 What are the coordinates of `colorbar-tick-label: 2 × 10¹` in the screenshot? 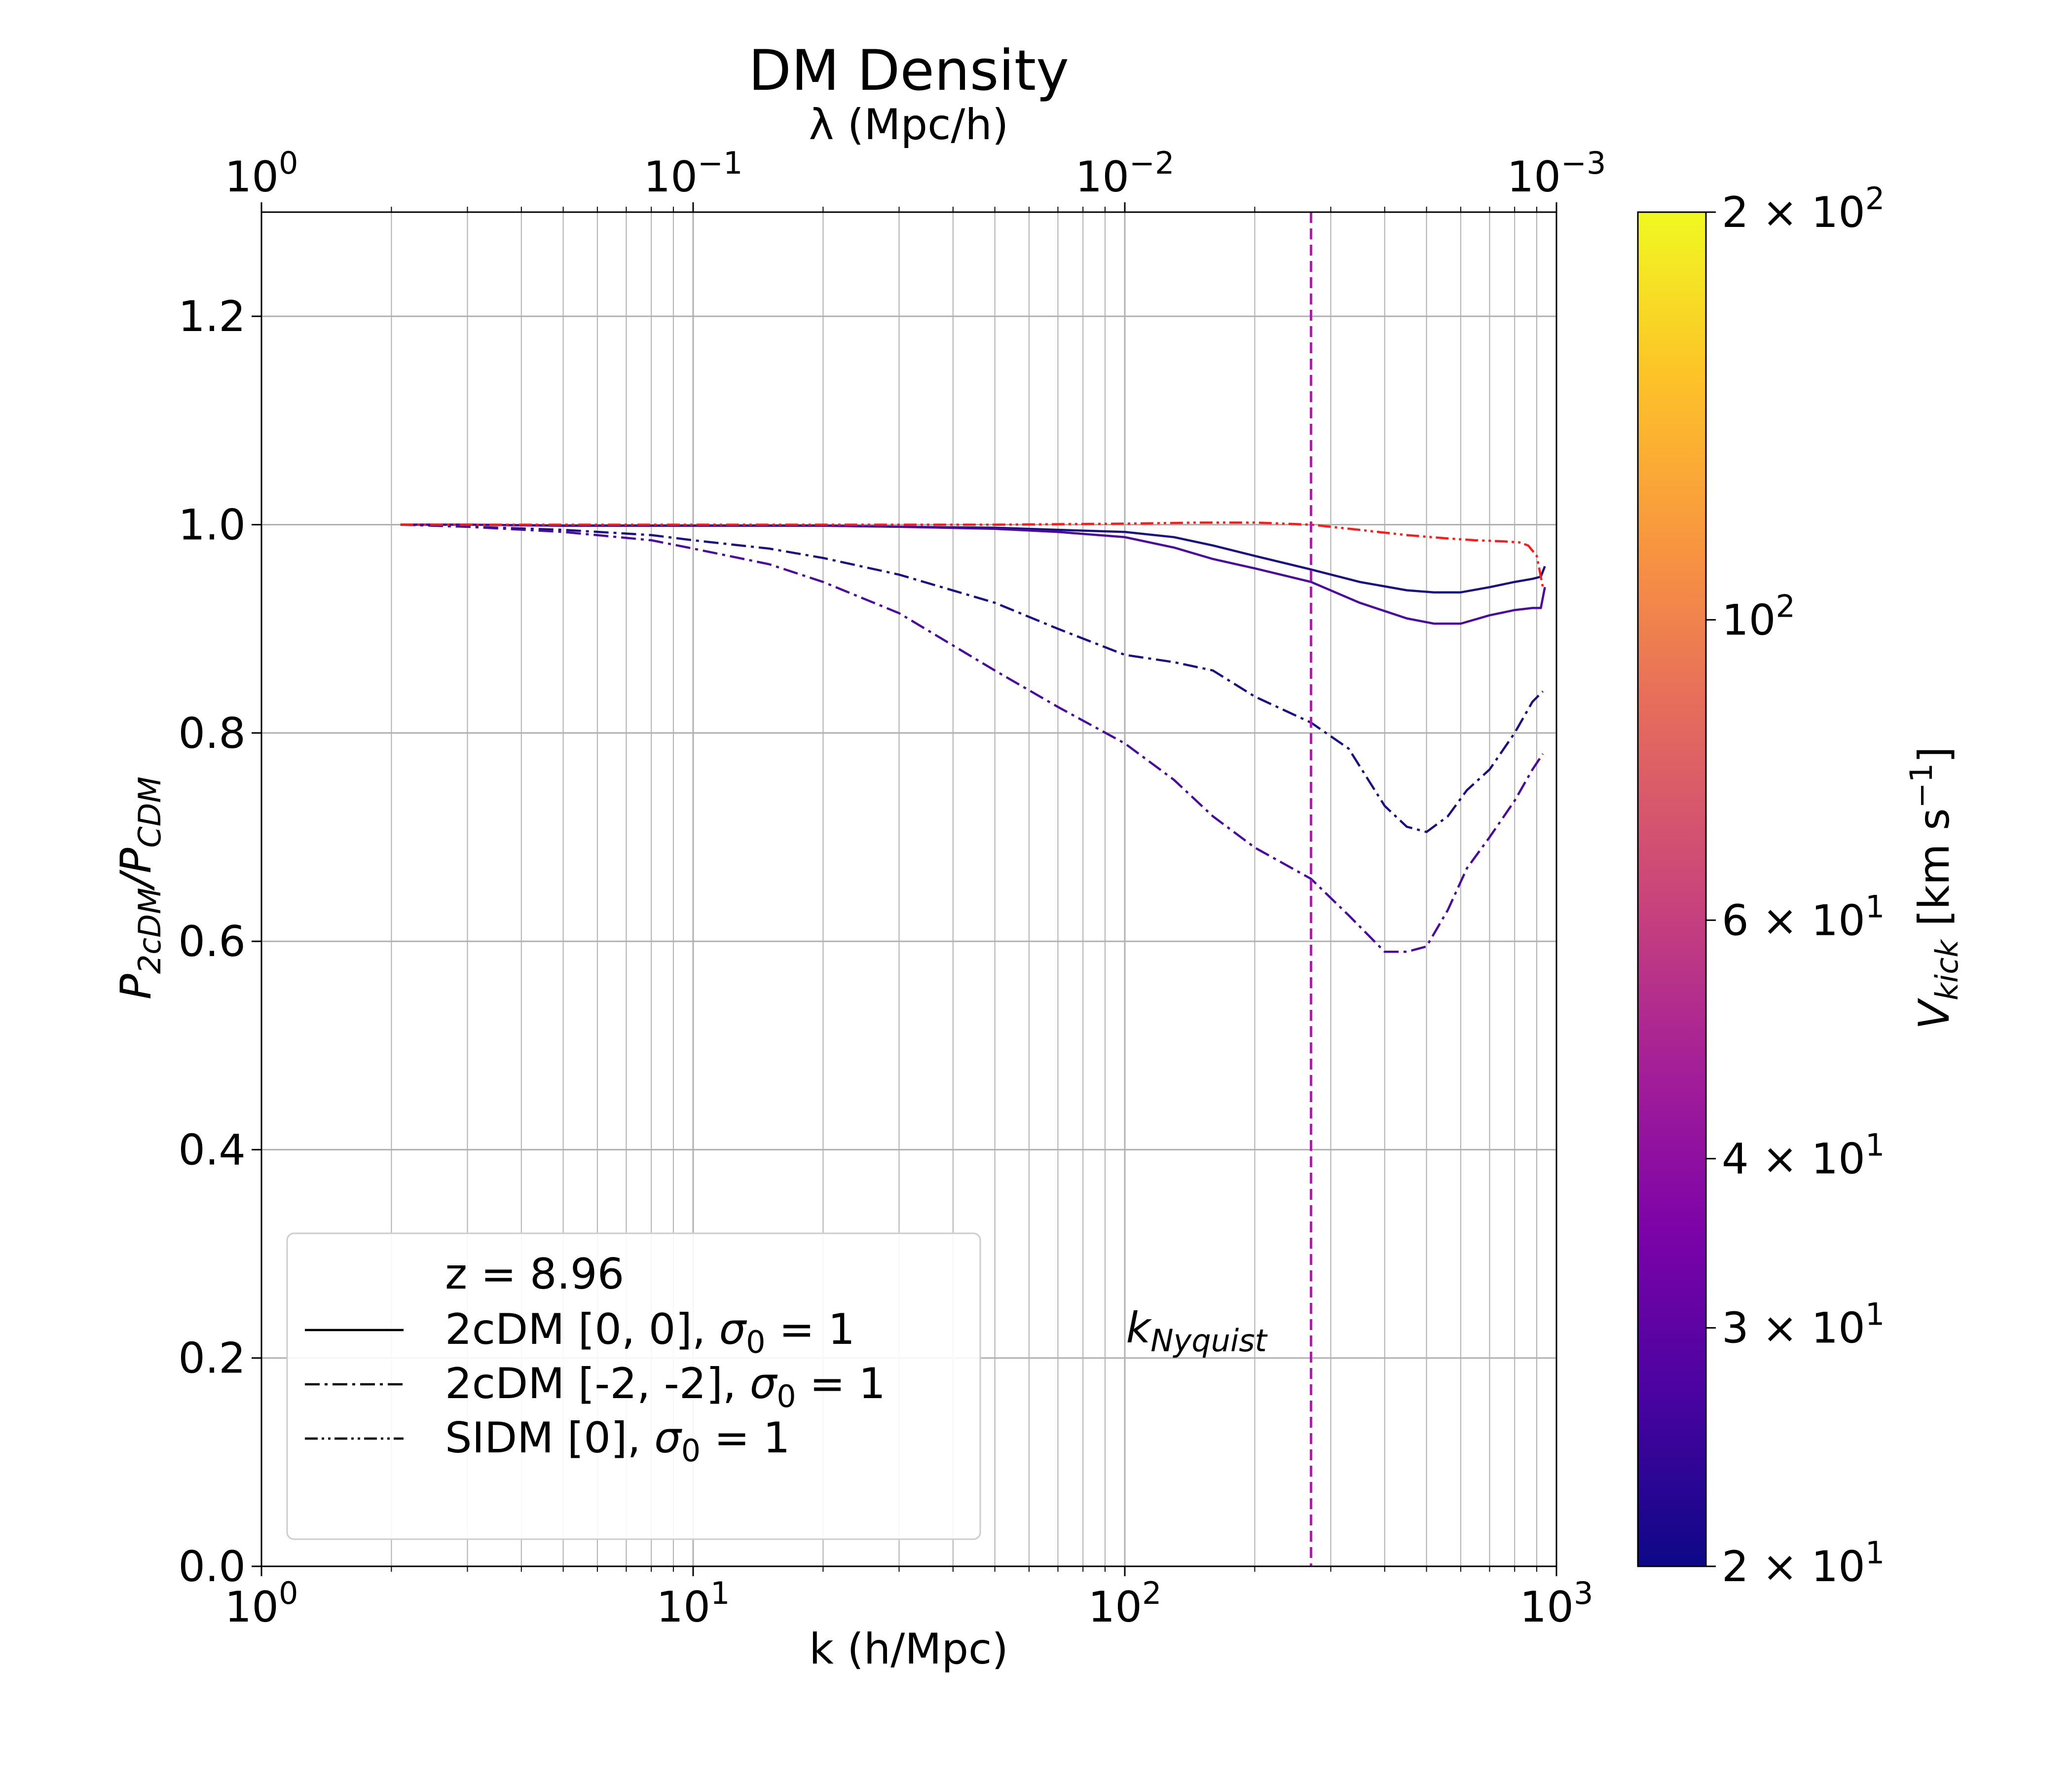 It's located at (1803, 1563).